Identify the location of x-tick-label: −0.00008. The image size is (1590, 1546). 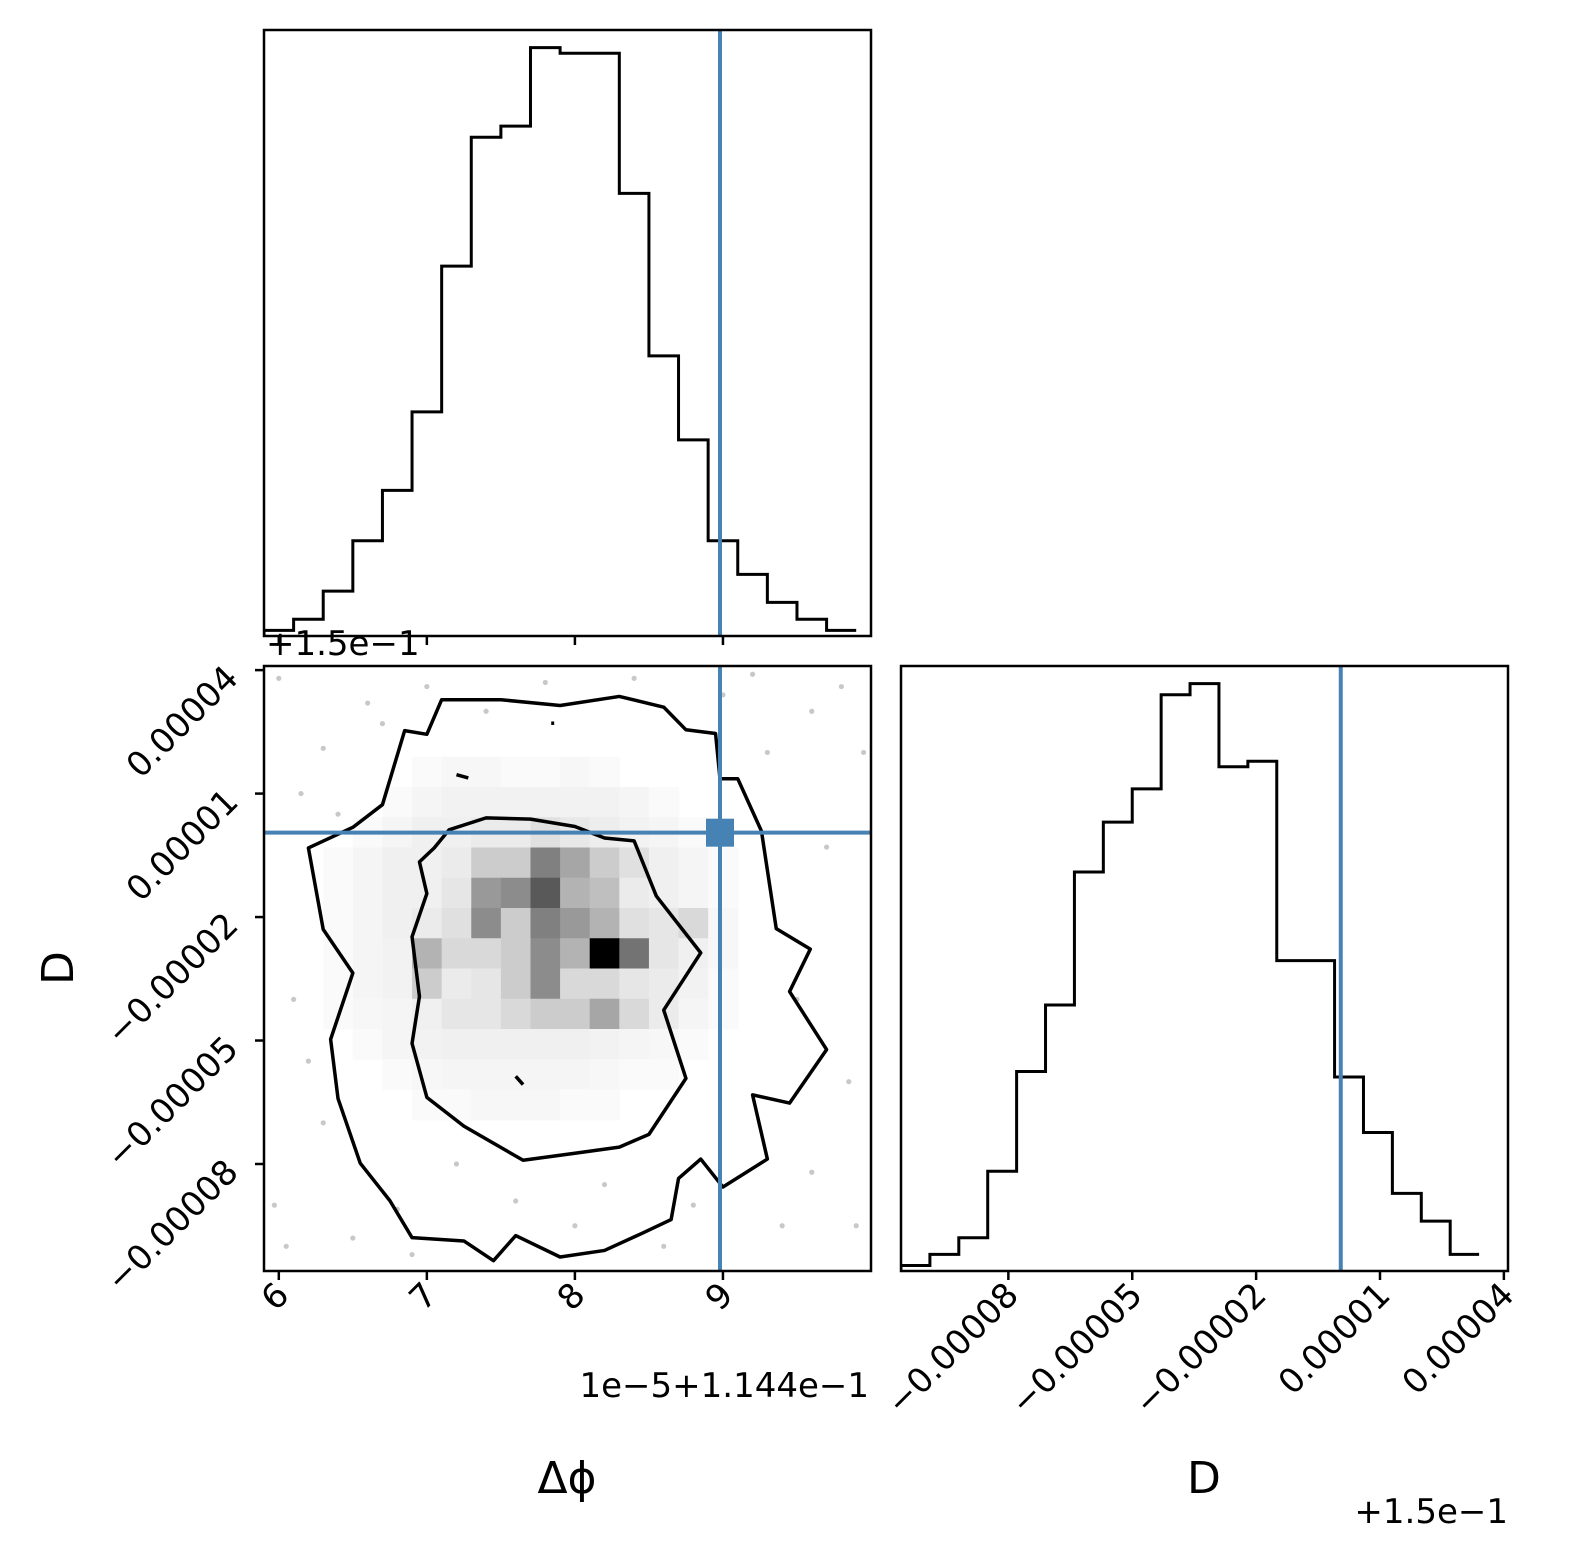
(953, 1349).